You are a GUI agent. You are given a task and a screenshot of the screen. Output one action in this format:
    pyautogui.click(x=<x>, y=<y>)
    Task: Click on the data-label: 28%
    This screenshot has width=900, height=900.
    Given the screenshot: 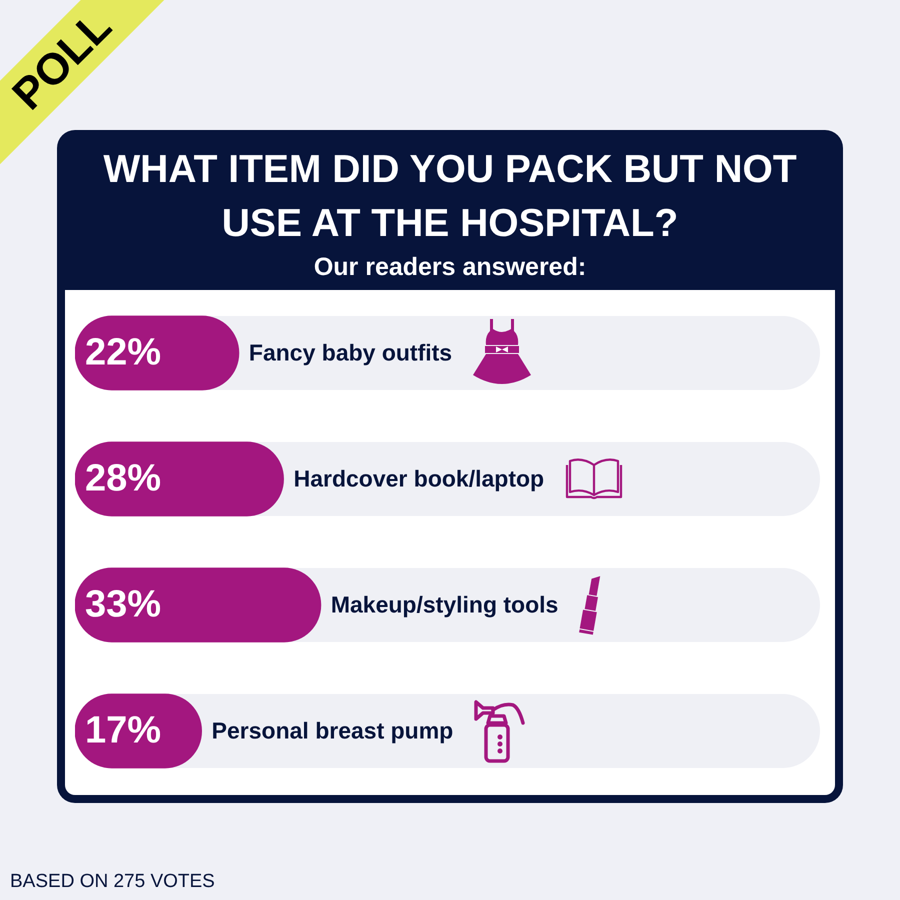 What is the action you would take?
    pyautogui.click(x=123, y=478)
    